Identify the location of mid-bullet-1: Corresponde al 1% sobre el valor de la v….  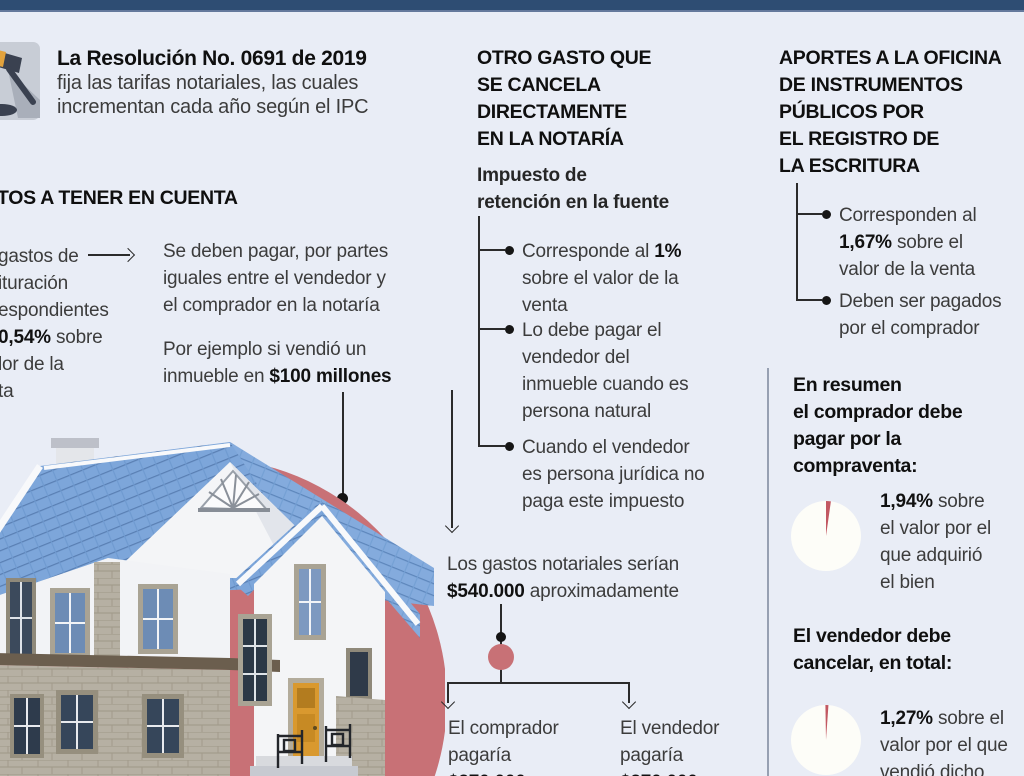
(593, 278).